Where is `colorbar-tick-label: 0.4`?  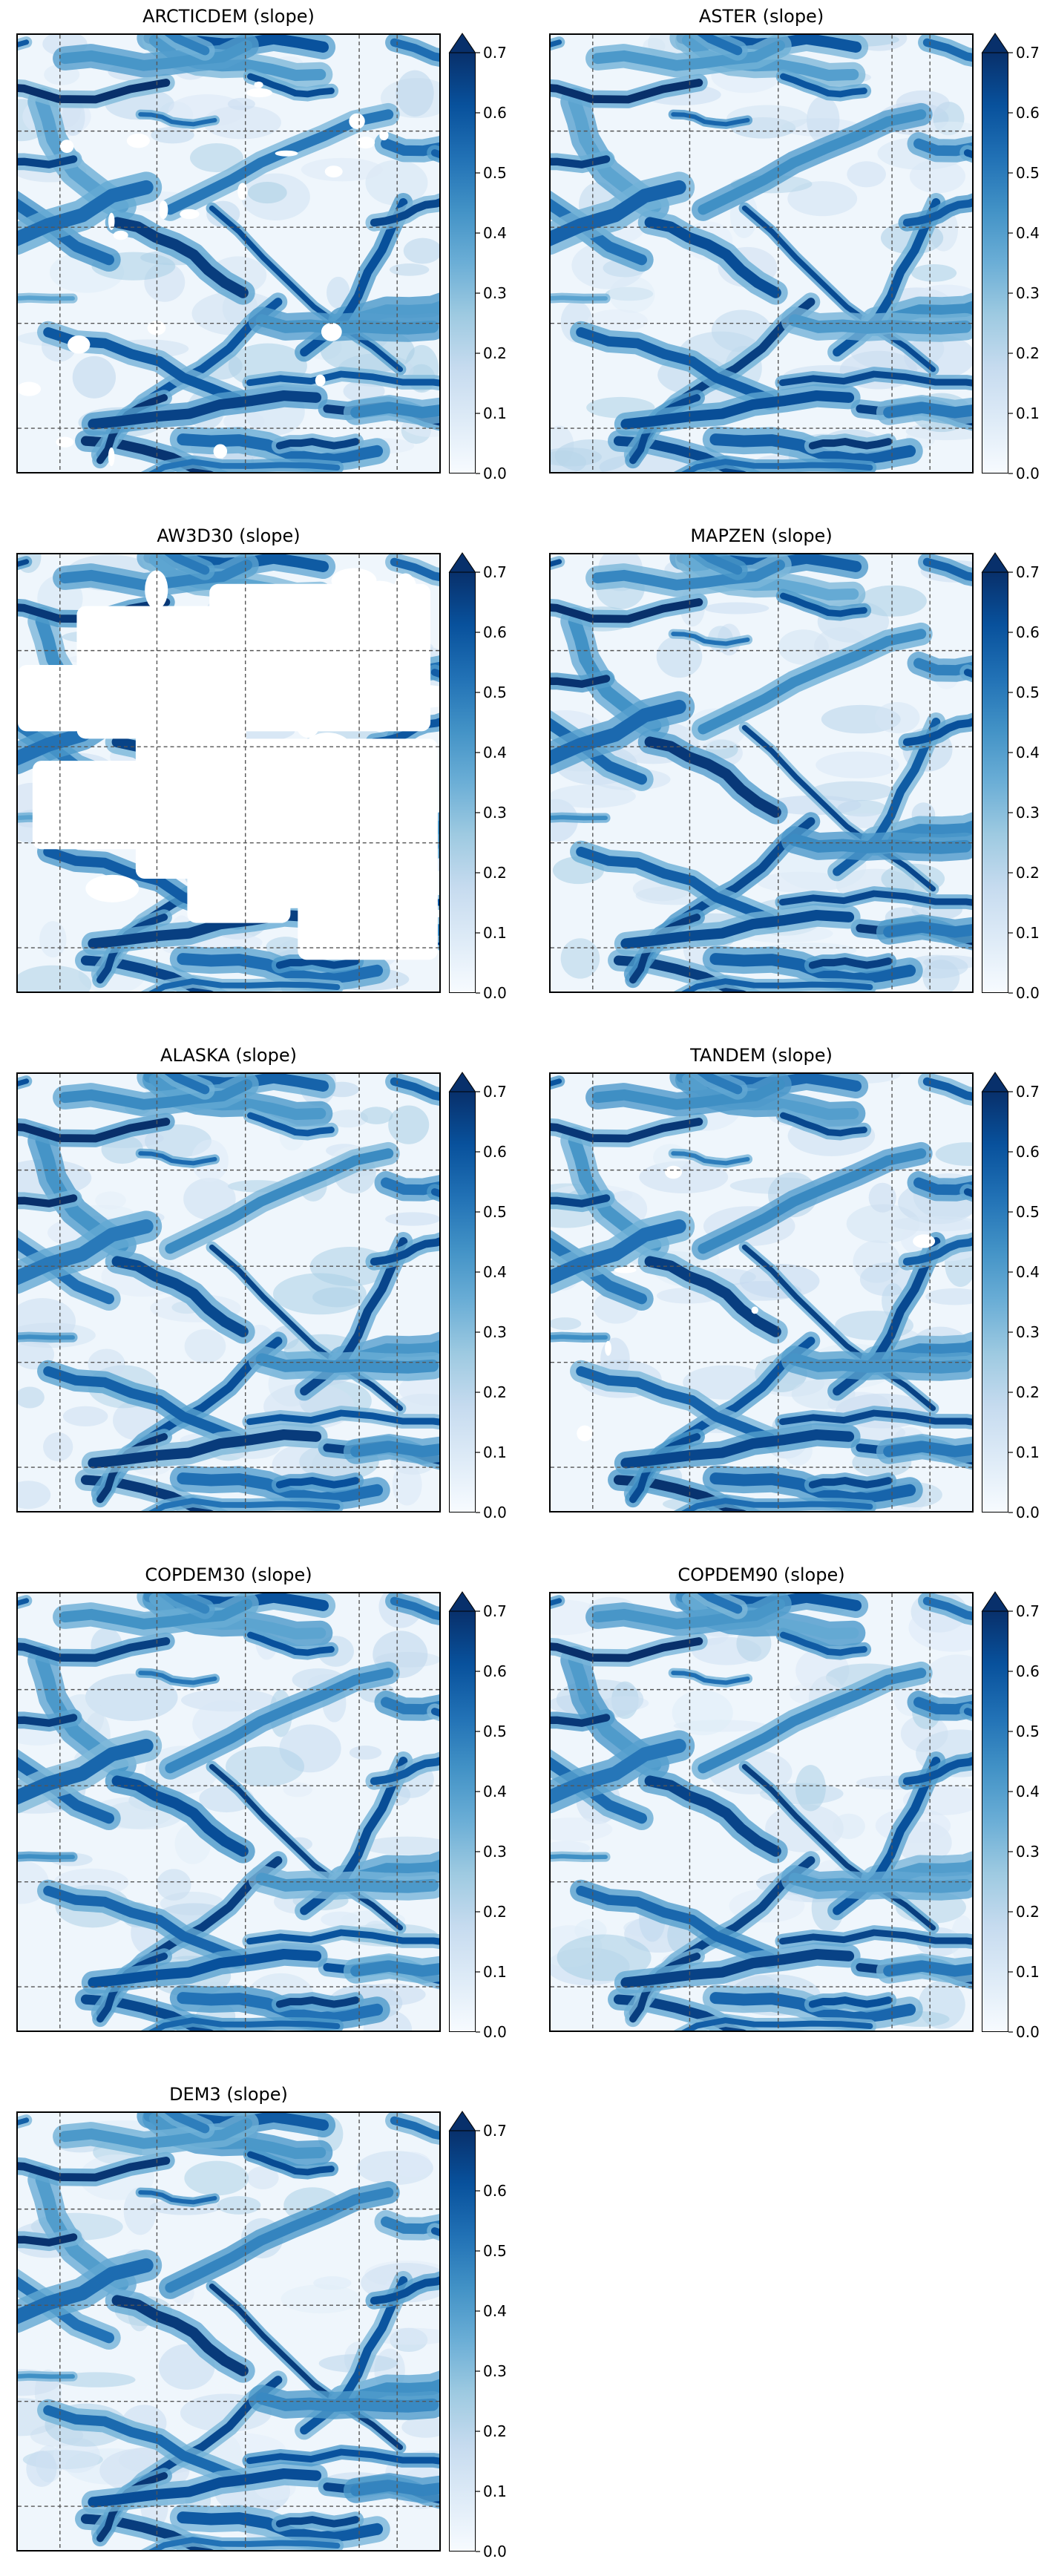 colorbar-tick-label: 0.4 is located at coordinates (495, 1792).